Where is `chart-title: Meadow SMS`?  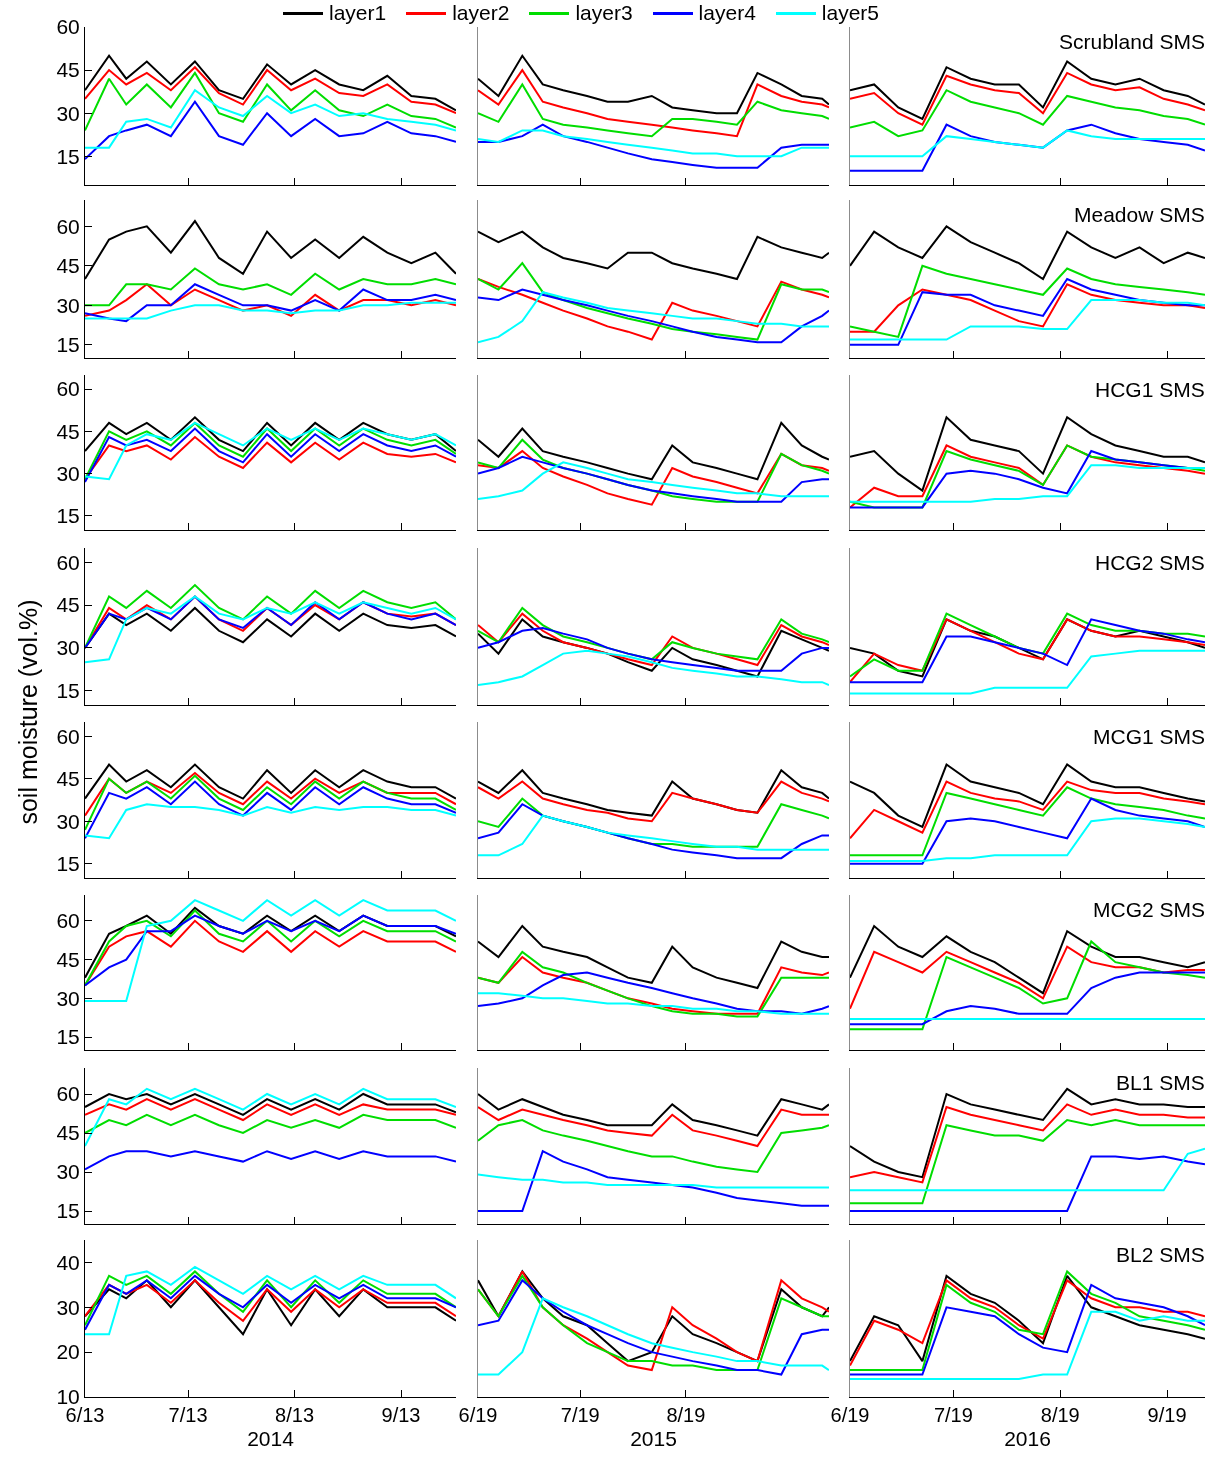 chart-title: Meadow SMS is located at coordinates (1139, 214).